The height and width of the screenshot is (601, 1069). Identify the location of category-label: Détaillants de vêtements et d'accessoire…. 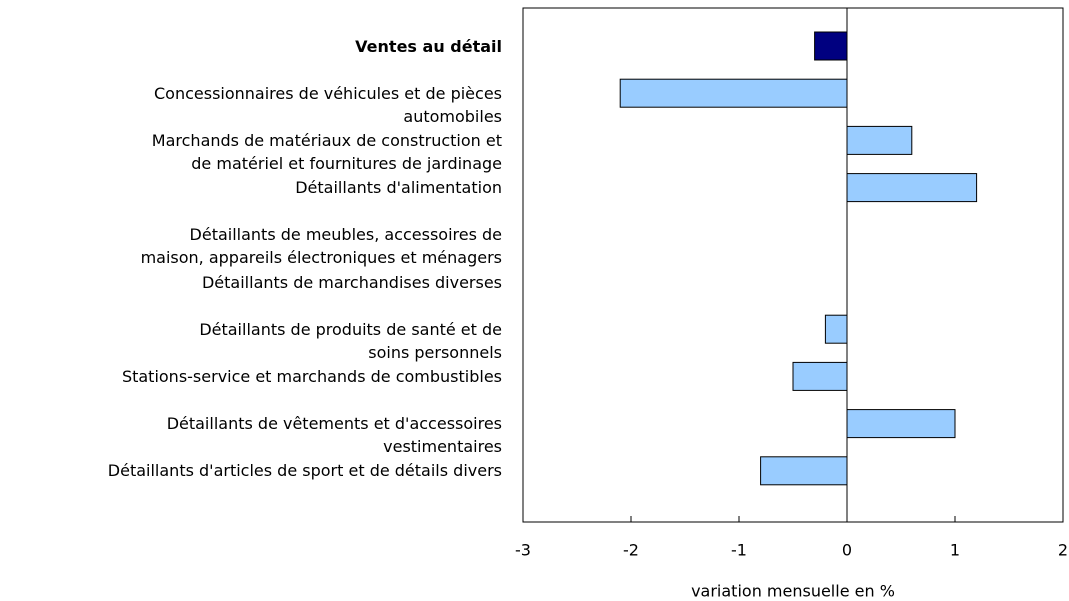
(334, 435).